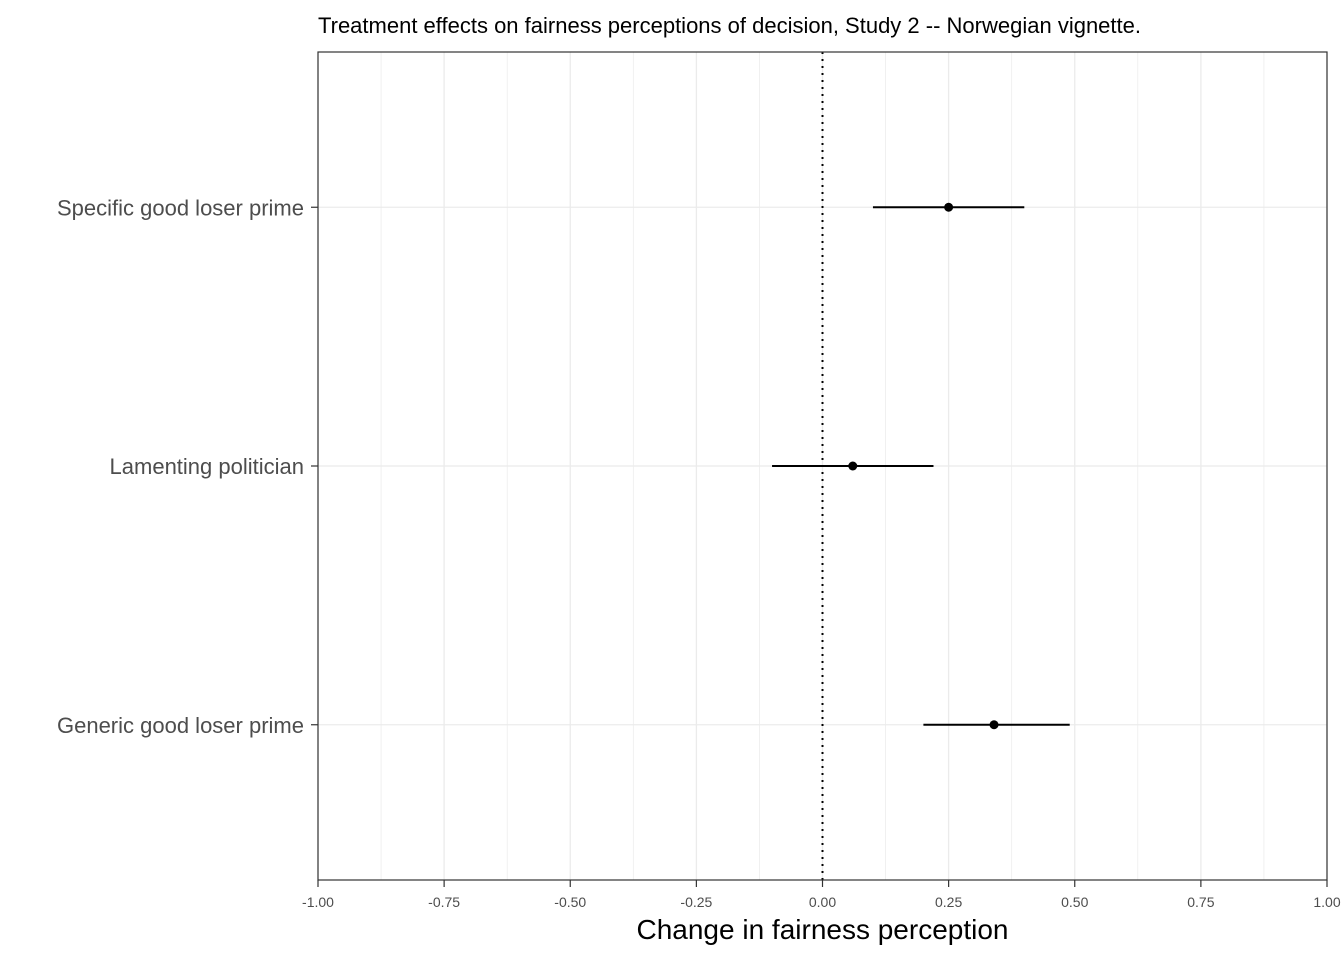 The width and height of the screenshot is (1344, 960). Describe the element at coordinates (1074, 902) in the screenshot. I see `x-tick-label: 0.50` at that location.